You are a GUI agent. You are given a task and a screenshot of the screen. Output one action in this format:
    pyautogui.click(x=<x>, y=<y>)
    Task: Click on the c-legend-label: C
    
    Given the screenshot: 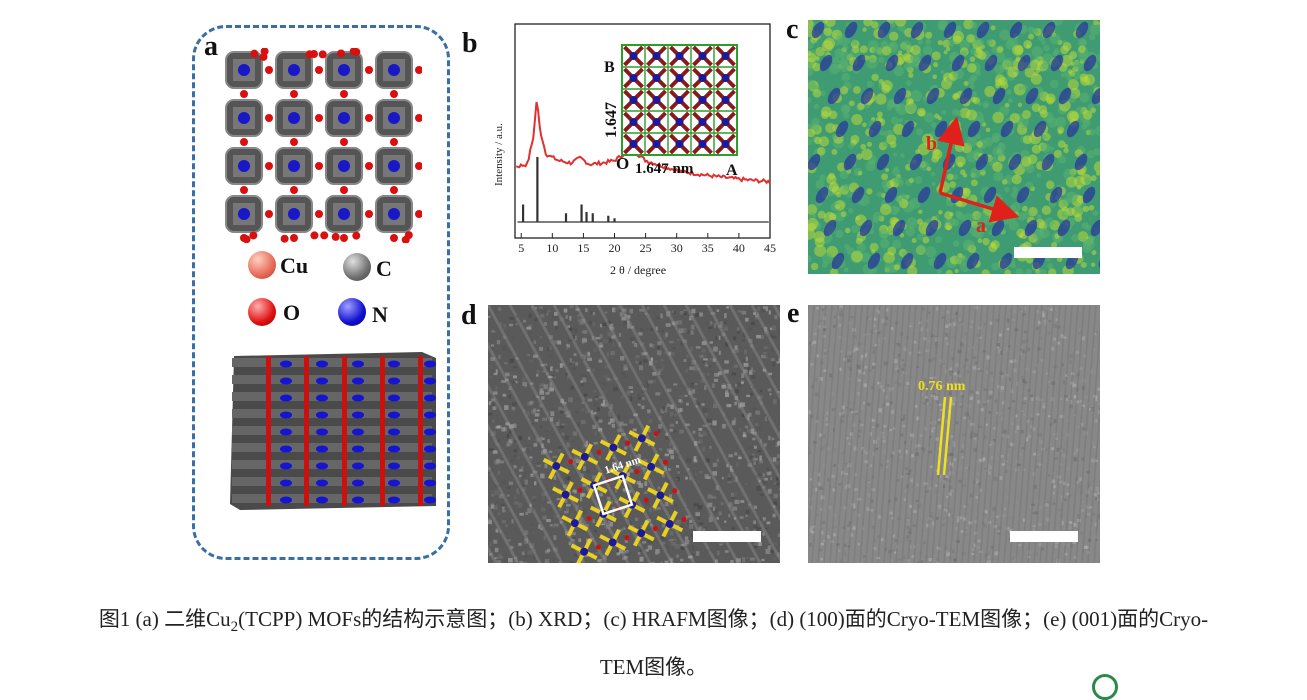 What is the action you would take?
    pyautogui.click(x=384, y=269)
    